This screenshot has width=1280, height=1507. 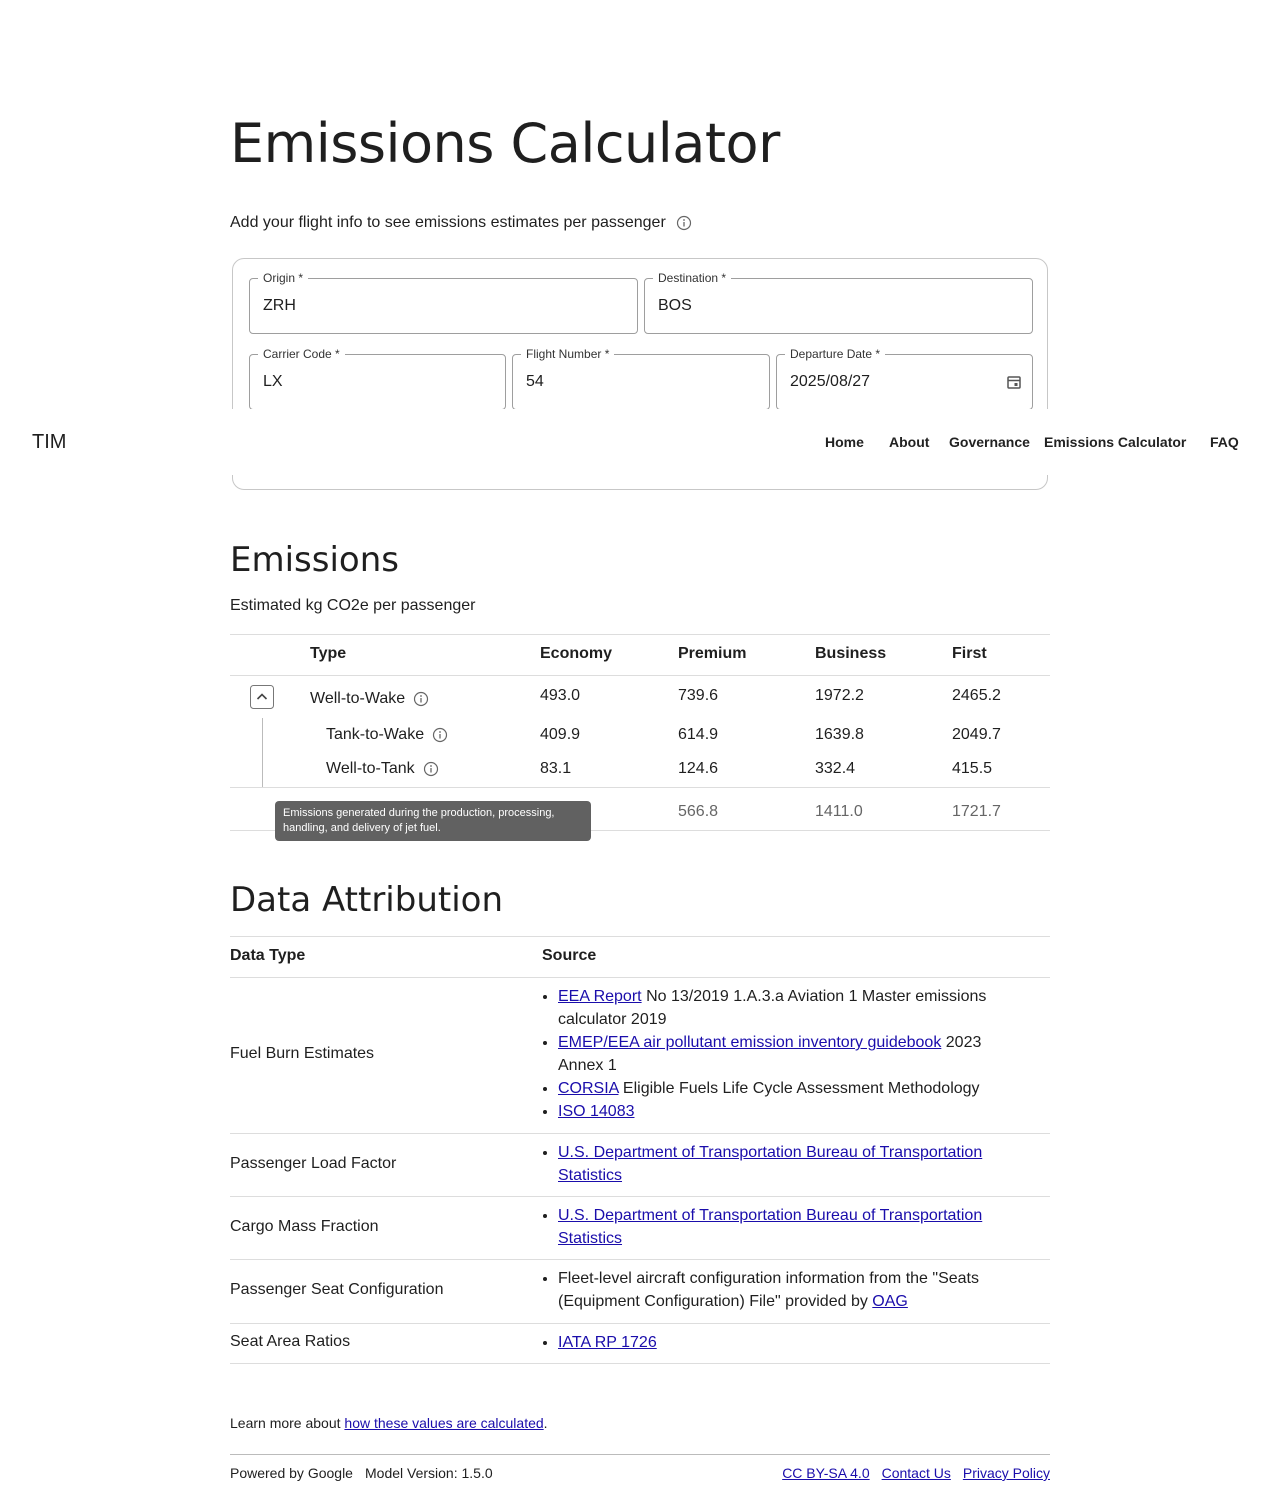 I want to click on learn-link: how these values are calculated, so click(x=444, y=1423).